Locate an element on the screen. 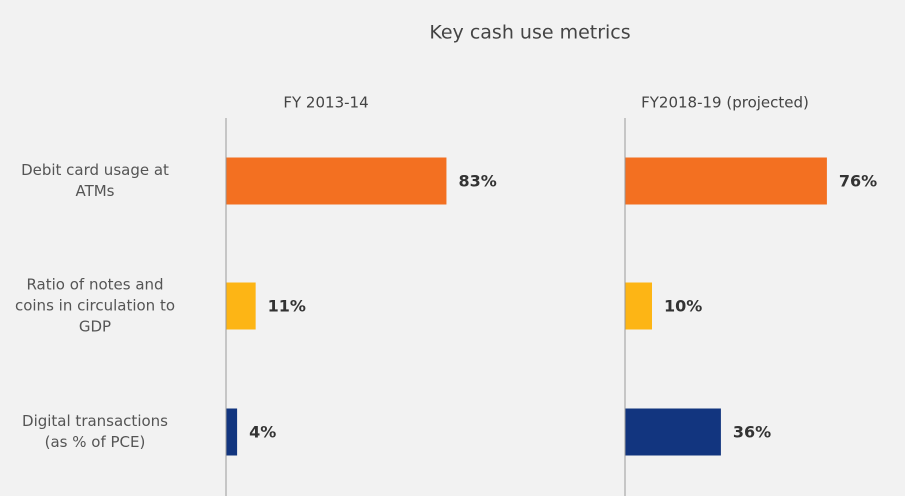 This screenshot has height=496, width=905. category-label: Digital transactions (as % of PCE) is located at coordinates (95, 431).